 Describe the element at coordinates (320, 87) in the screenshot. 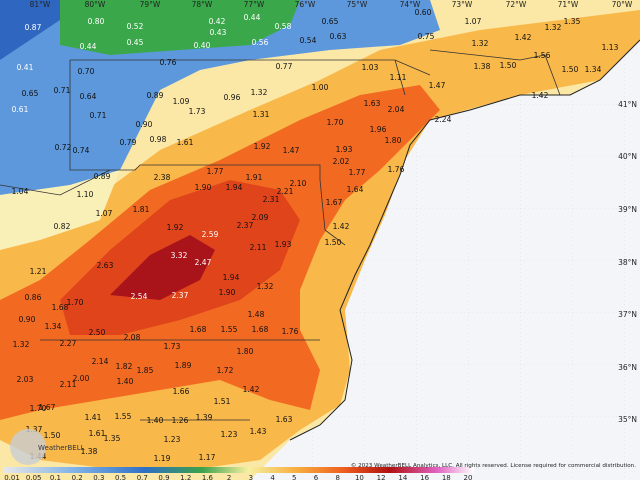

I see `point-value: 1.00` at that location.